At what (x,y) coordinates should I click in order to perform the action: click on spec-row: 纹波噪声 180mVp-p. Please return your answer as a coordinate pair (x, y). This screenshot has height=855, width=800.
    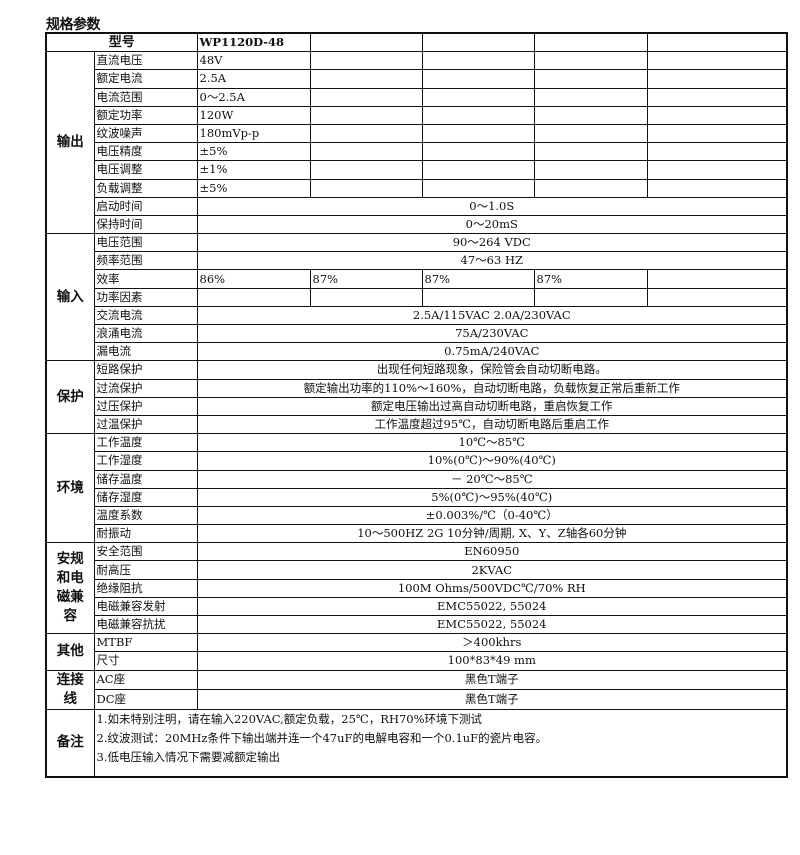
    Looking at the image, I should click on (417, 133).